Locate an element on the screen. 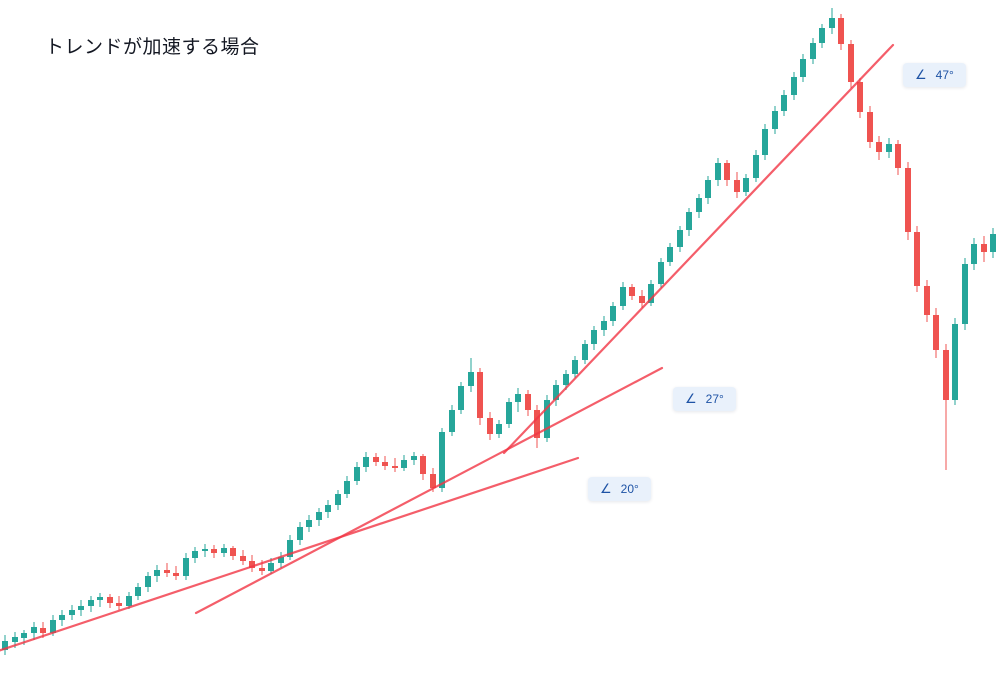 The width and height of the screenshot is (1000, 685). angle-value: 20° is located at coordinates (629, 489).